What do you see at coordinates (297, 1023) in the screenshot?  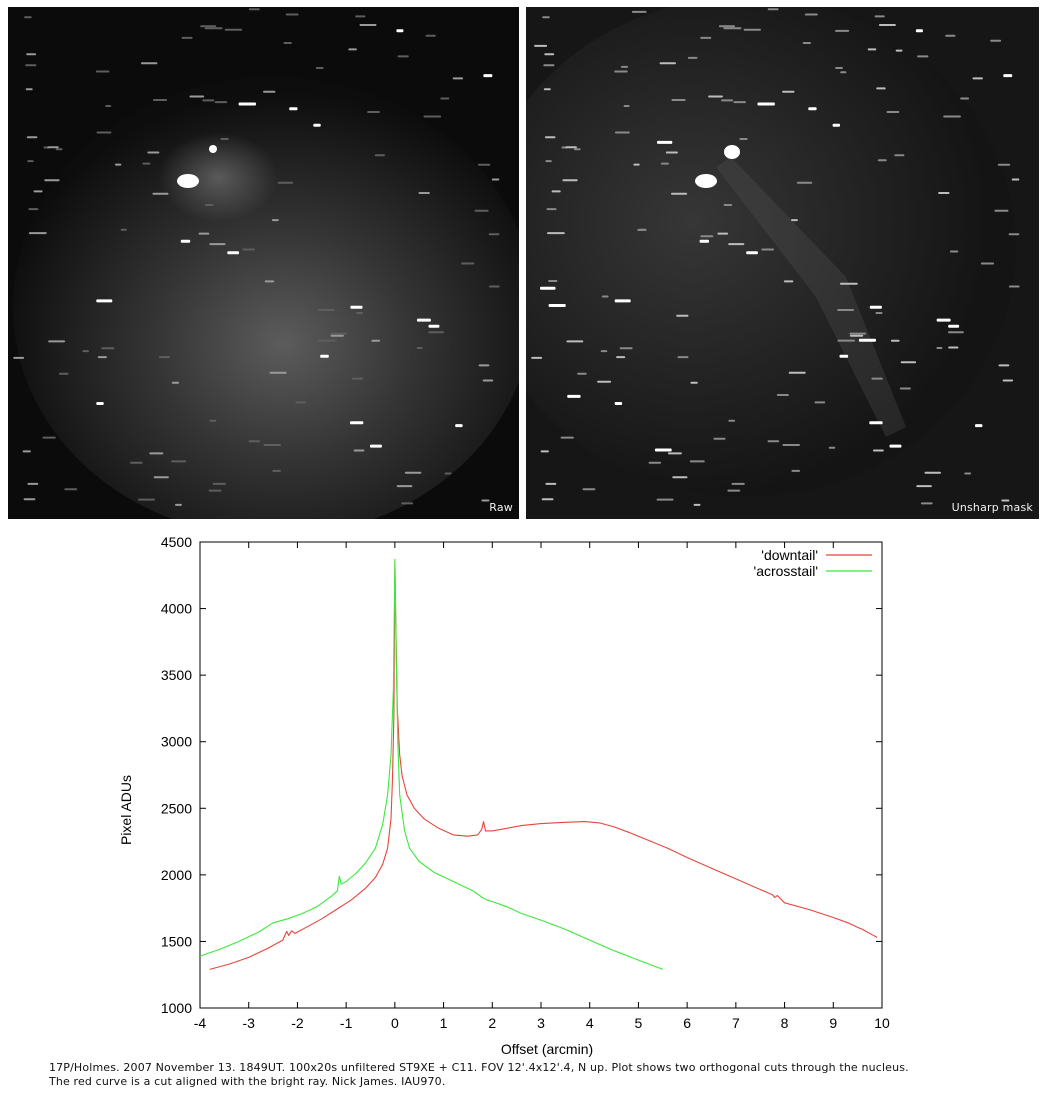 I see `x-tick-label: -2` at bounding box center [297, 1023].